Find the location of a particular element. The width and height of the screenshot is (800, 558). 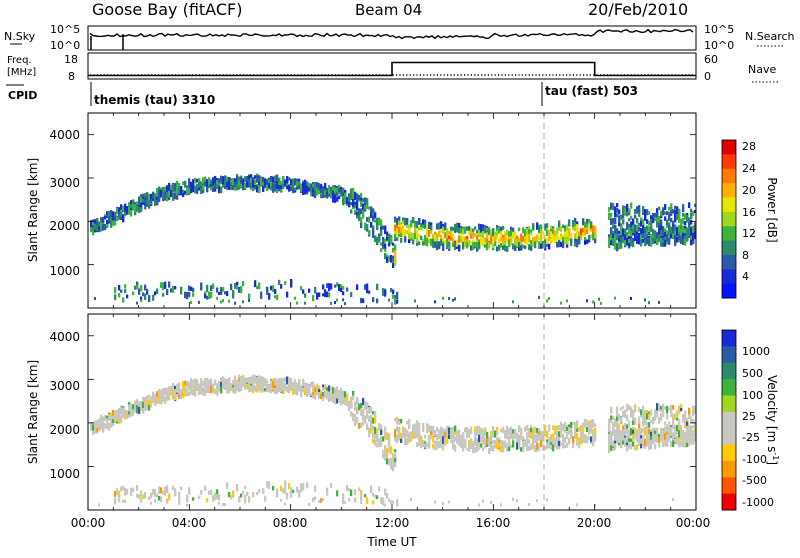

velocity-cbar-tick: 100 is located at coordinates (752, 395).